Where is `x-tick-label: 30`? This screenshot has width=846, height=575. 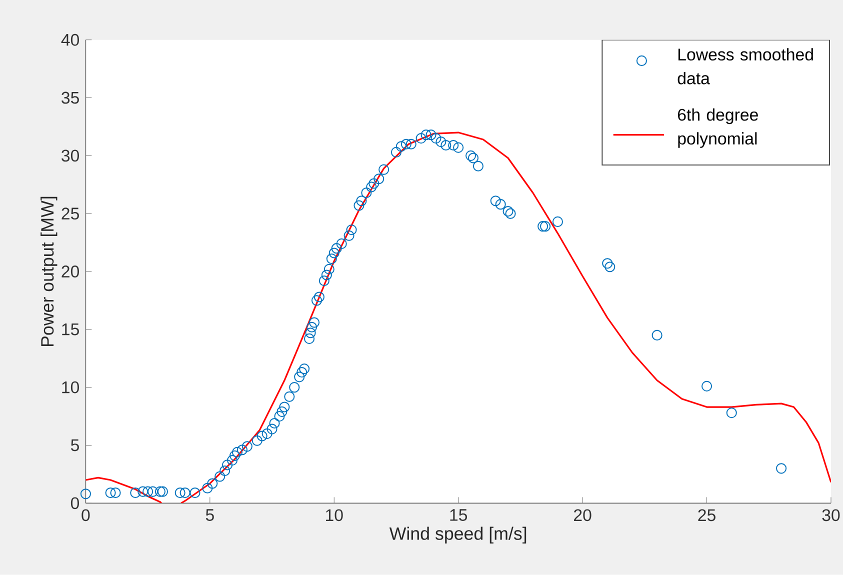
x-tick-label: 30 is located at coordinates (831, 515).